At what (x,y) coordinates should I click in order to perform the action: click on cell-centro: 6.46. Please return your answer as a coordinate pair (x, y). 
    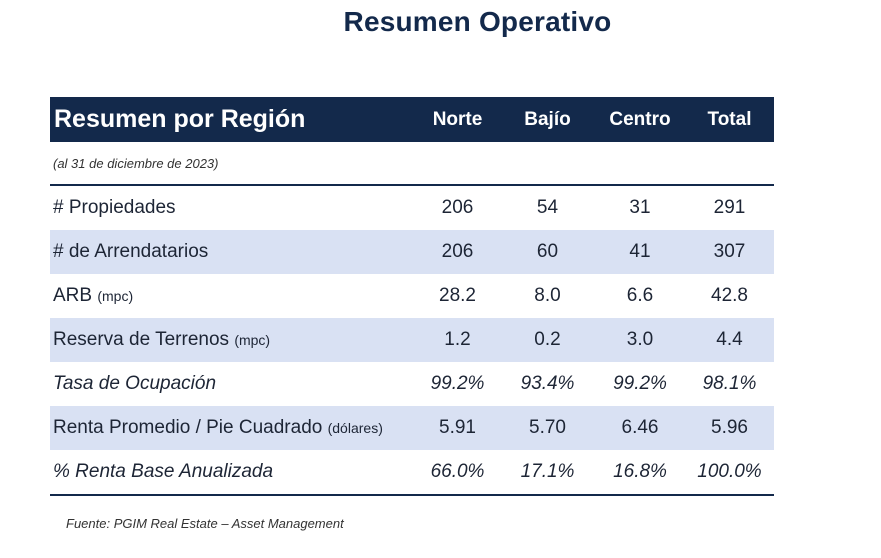
    Looking at the image, I should click on (640, 427).